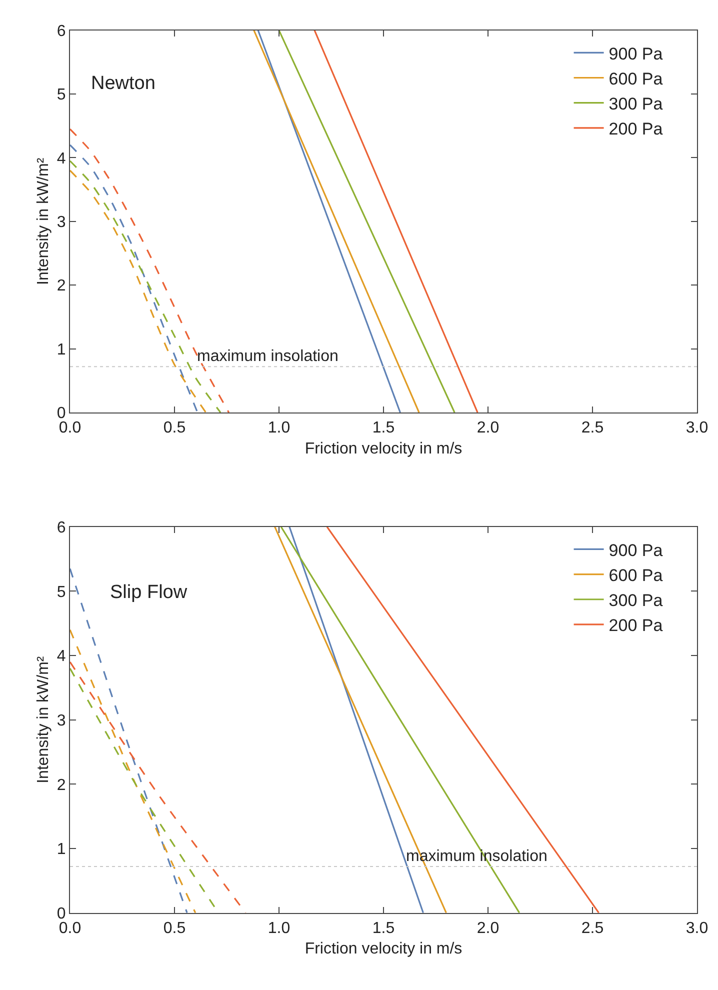 This screenshot has width=718, height=990. Describe the element at coordinates (123, 83) in the screenshot. I see `annotation: Newton` at that location.